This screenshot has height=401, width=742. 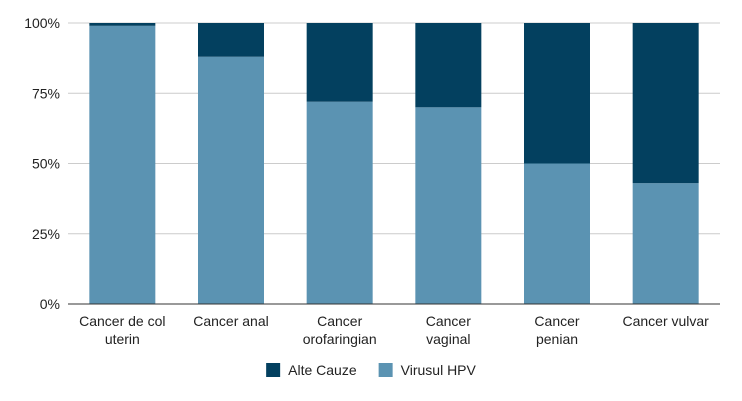 I want to click on legend-item: Alte Cauze, so click(x=311, y=370).